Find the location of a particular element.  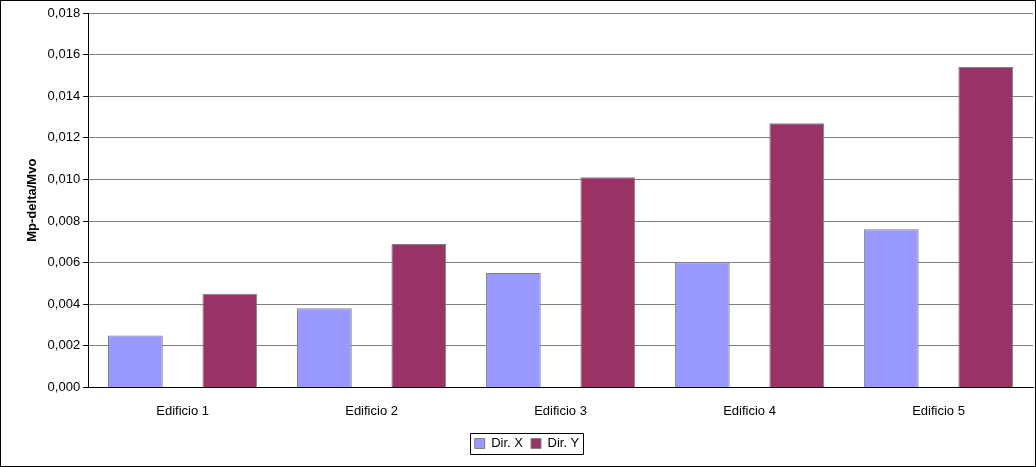

legend-label: Dir. X is located at coordinates (507, 443).